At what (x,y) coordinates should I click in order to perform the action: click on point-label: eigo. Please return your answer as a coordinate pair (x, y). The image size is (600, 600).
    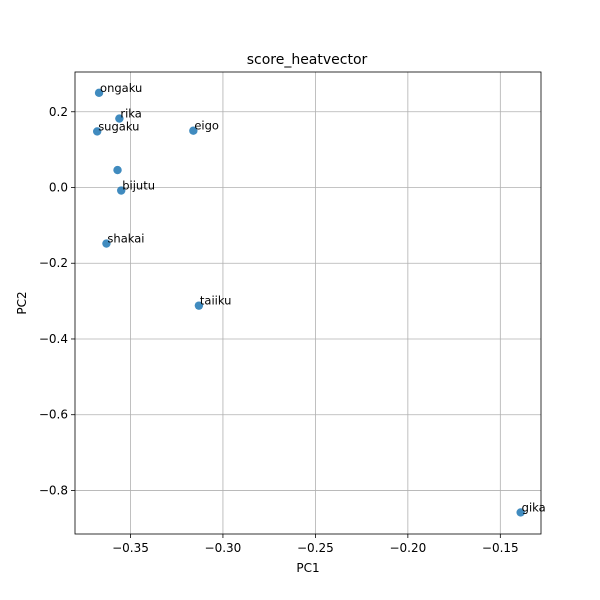
    Looking at the image, I should click on (206, 126).